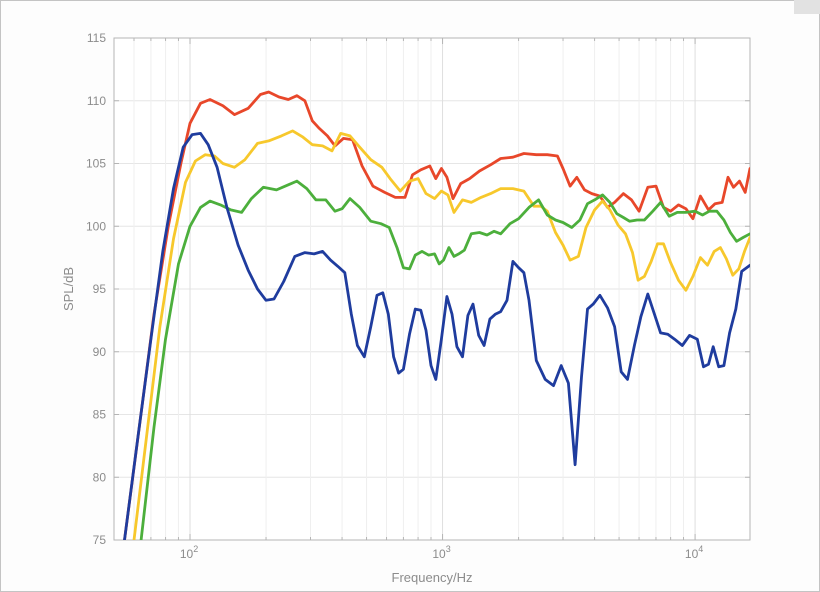 Image resolution: width=820 pixels, height=592 pixels. I want to click on y-tick-label: 115, so click(96, 38).